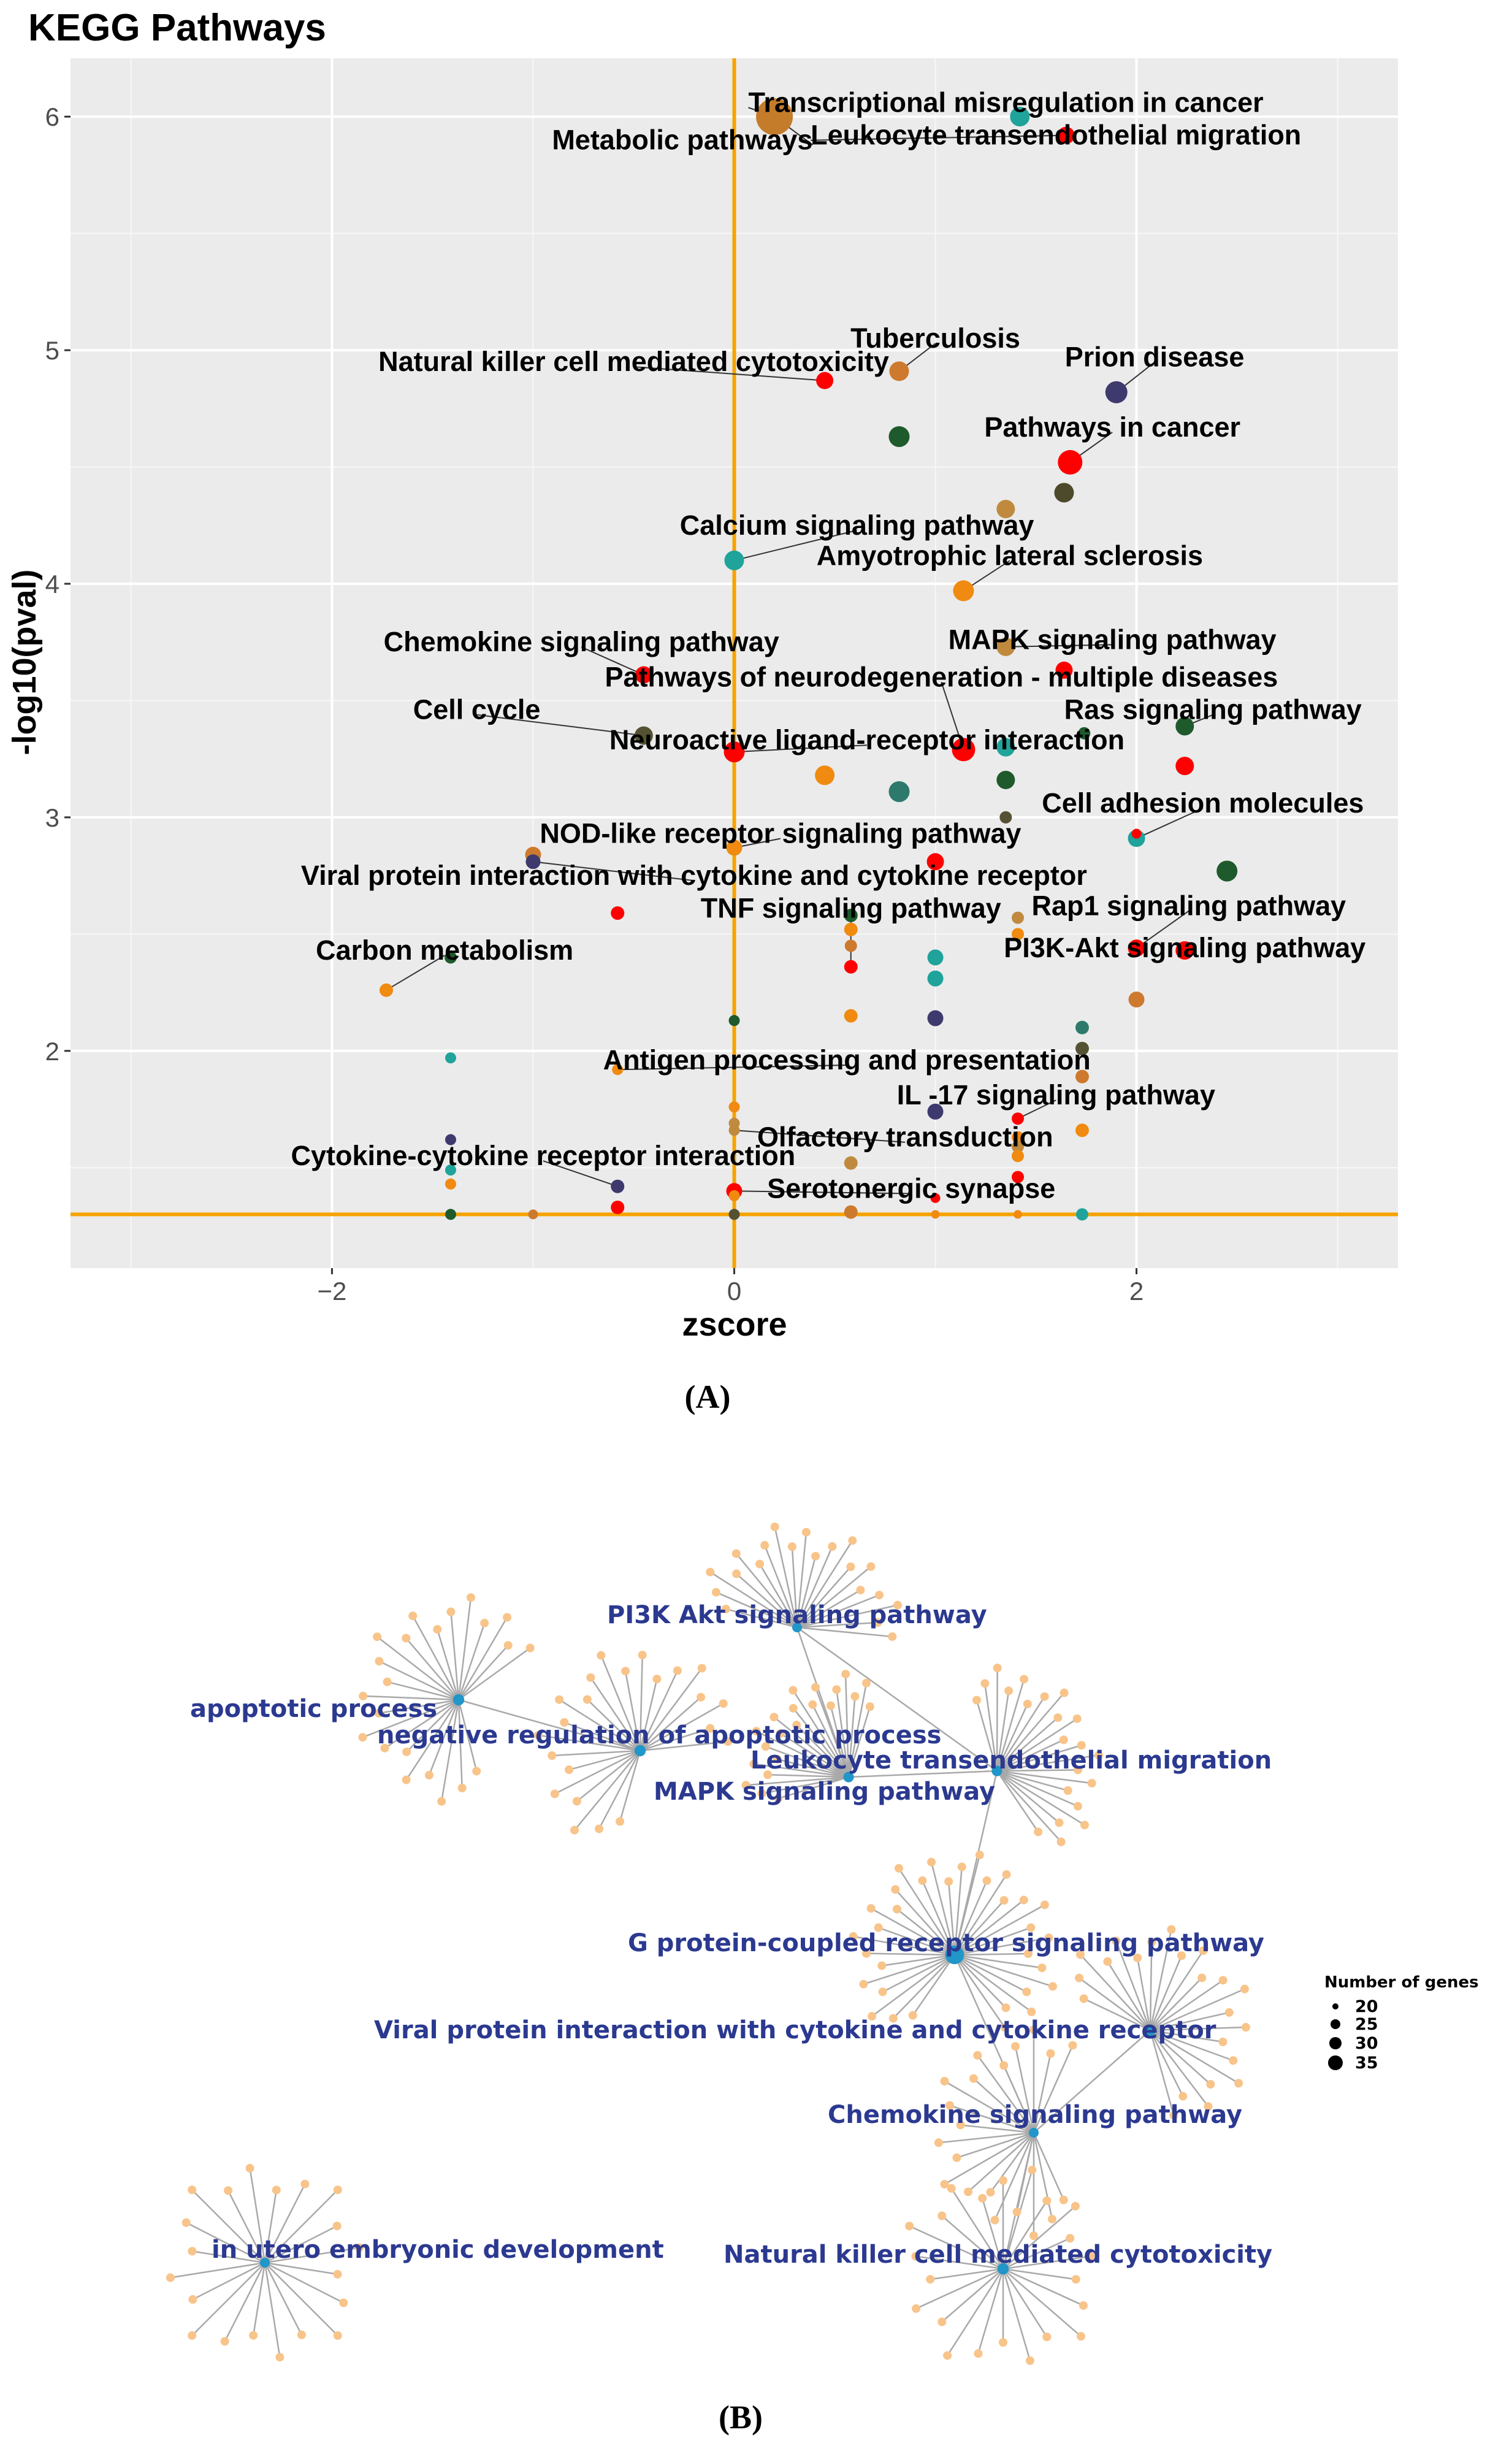 The width and height of the screenshot is (1512, 2443). Describe the element at coordinates (445, 950) in the screenshot. I see `pathway-label: Carbon metabolism` at that location.